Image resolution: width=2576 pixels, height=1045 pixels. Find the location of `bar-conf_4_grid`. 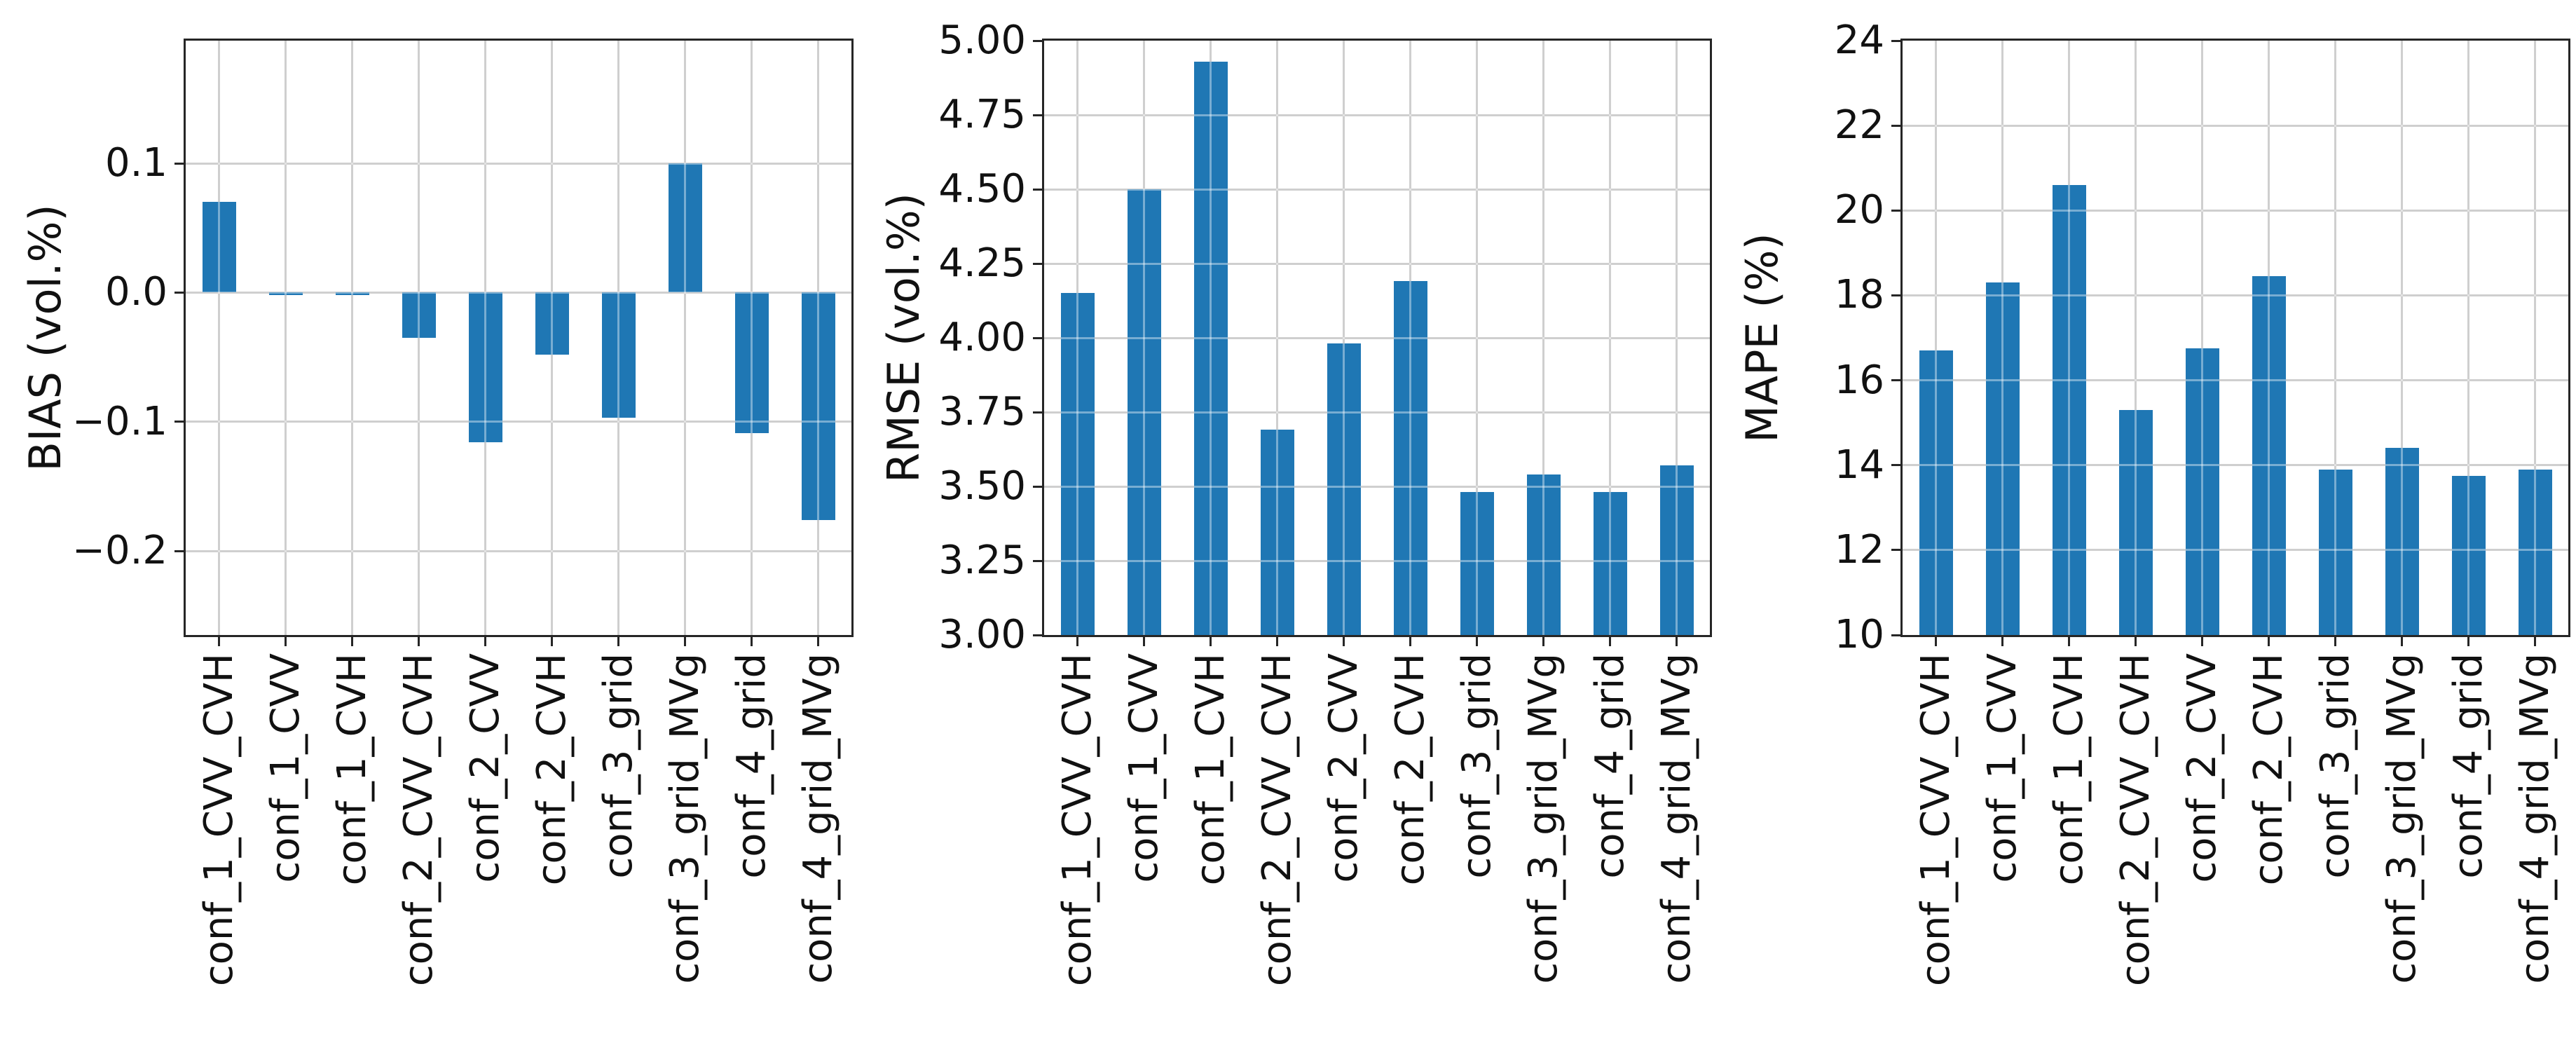

bar-conf_4_grid is located at coordinates (1610, 563).